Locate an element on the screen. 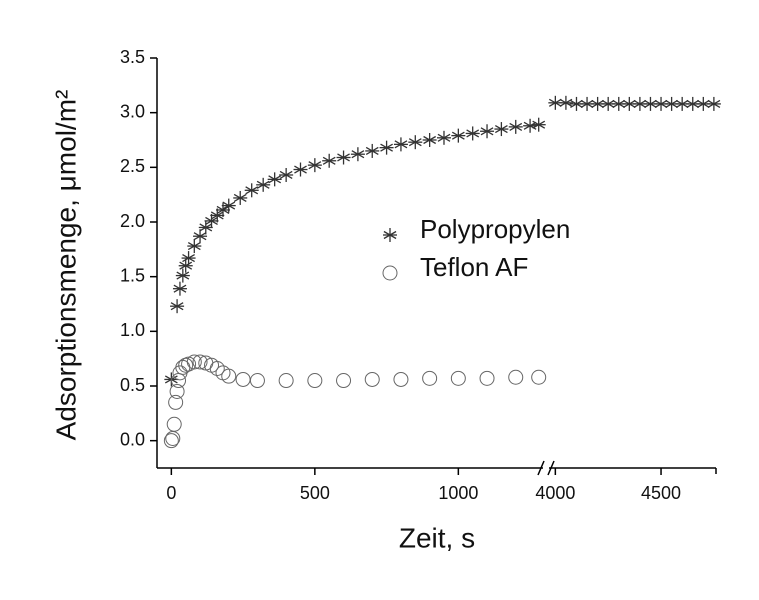 The height and width of the screenshot is (600, 759). y-tick-label: 0.5 is located at coordinates (132, 385).